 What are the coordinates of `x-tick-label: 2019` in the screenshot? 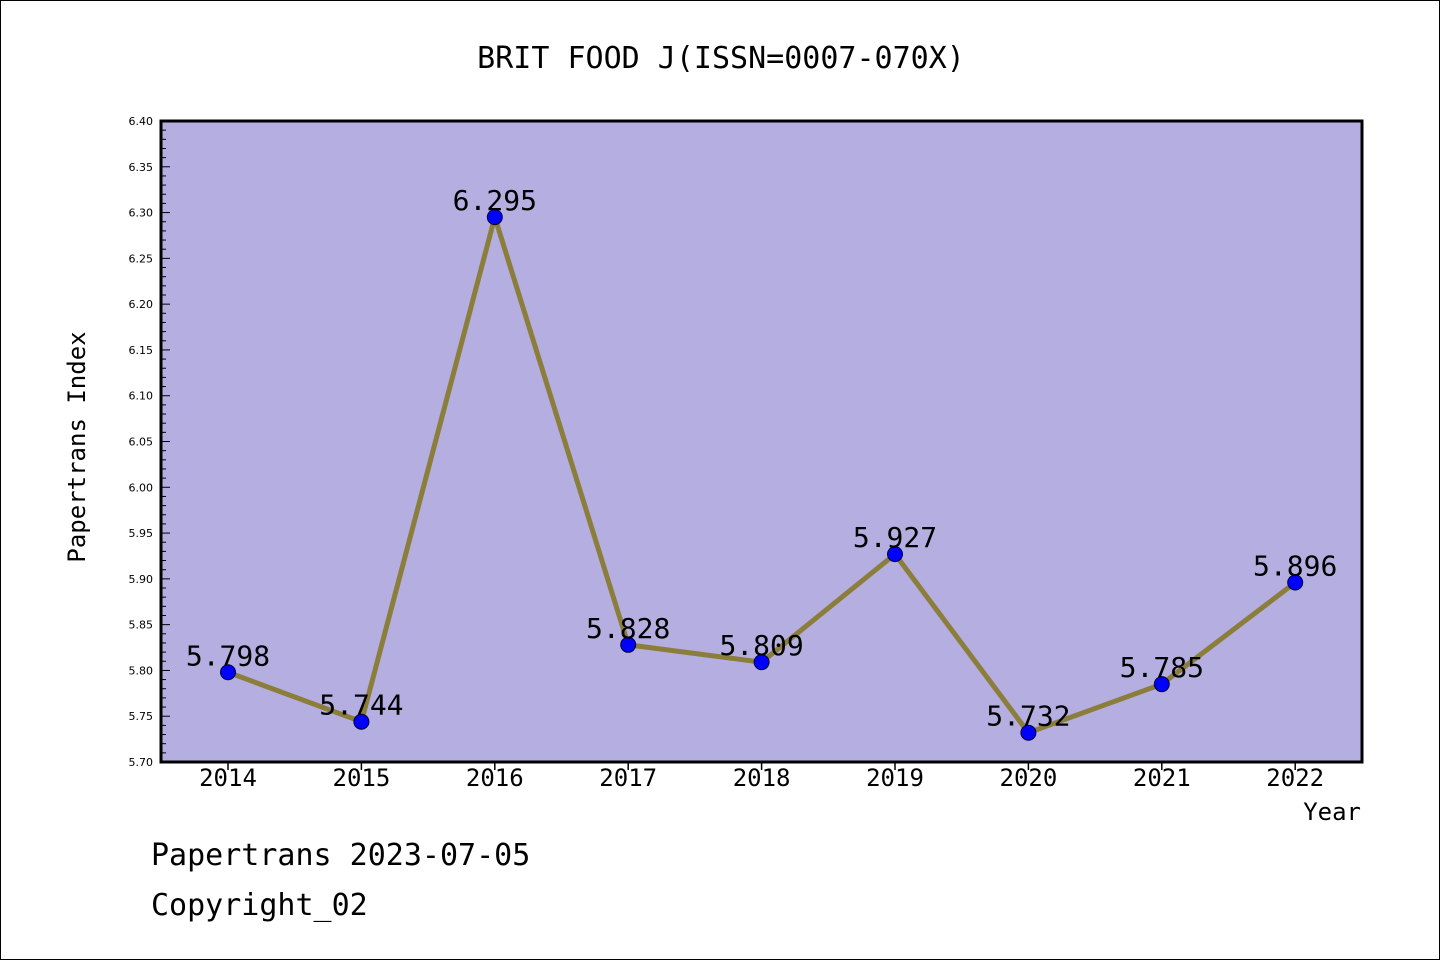 It's located at (895, 778).